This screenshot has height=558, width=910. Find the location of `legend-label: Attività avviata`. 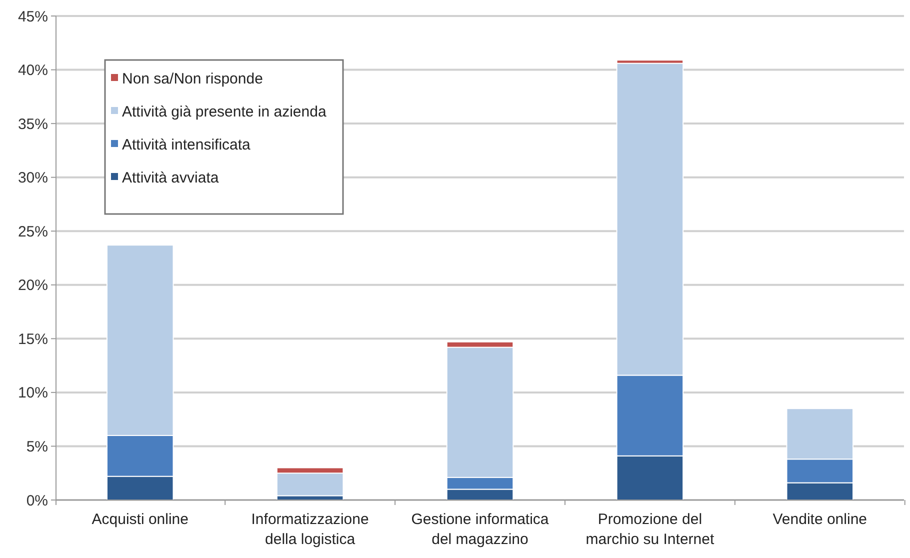

legend-label: Attività avviata is located at coordinates (171, 177).